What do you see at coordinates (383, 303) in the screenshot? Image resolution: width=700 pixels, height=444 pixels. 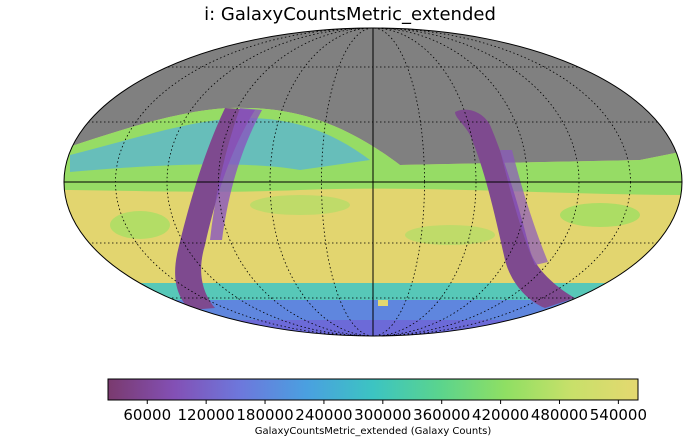 I see `survey-spot` at bounding box center [383, 303].